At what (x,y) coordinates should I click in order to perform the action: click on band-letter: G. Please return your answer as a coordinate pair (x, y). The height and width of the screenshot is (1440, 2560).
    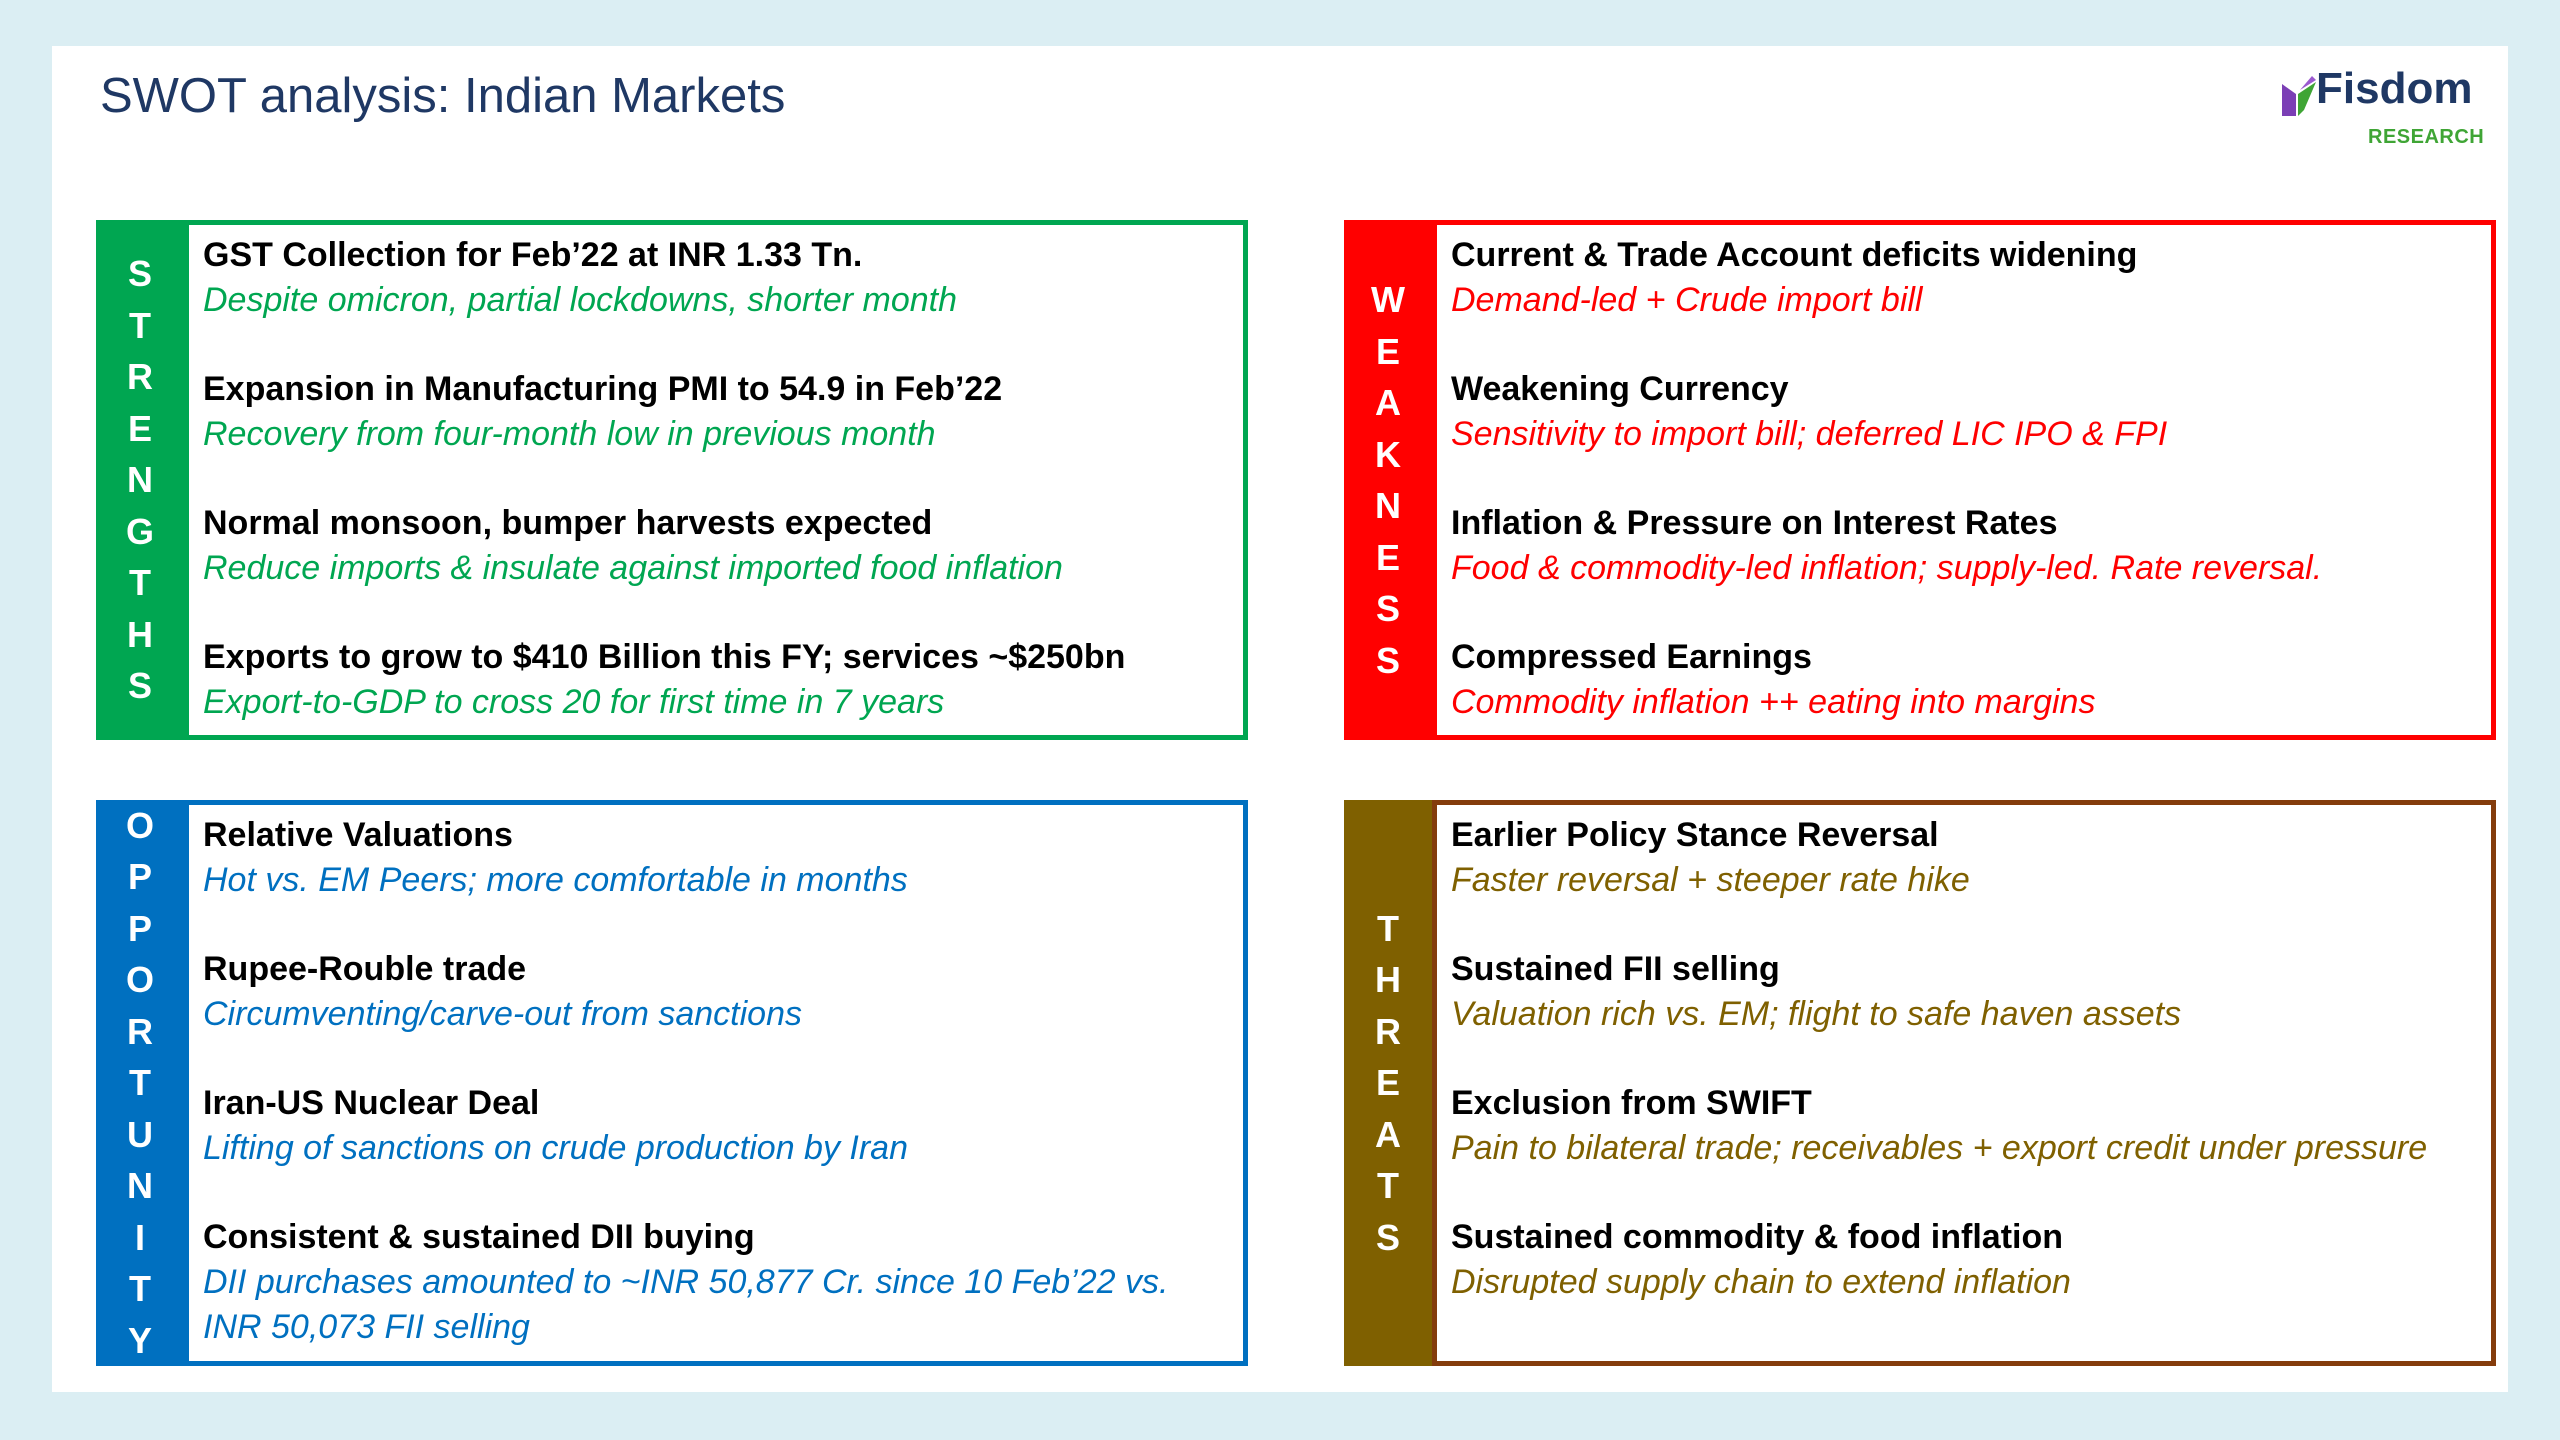
    Looking at the image, I should click on (139, 531).